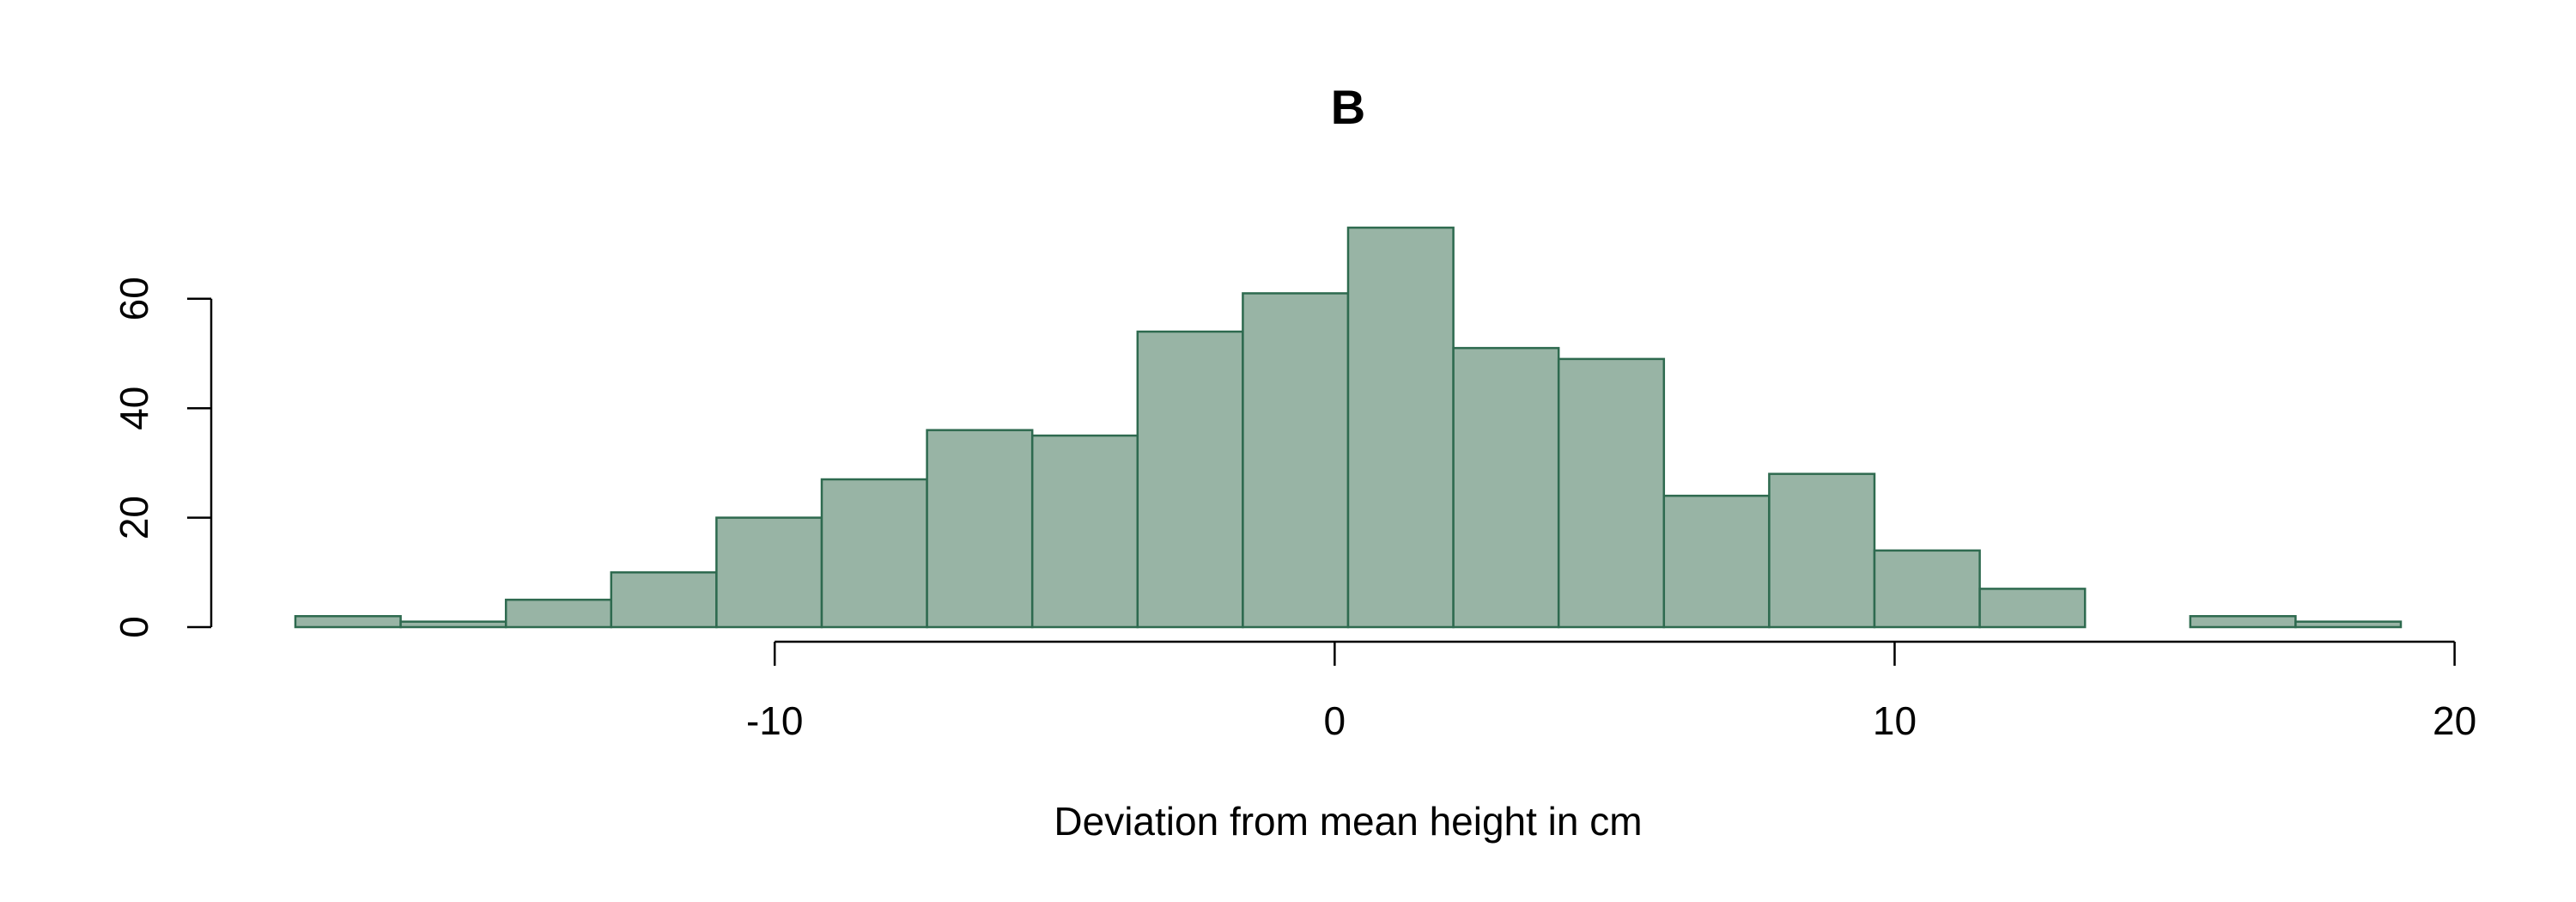 Image resolution: width=2576 pixels, height=902 pixels. I want to click on y-tick-label: 40, so click(134, 408).